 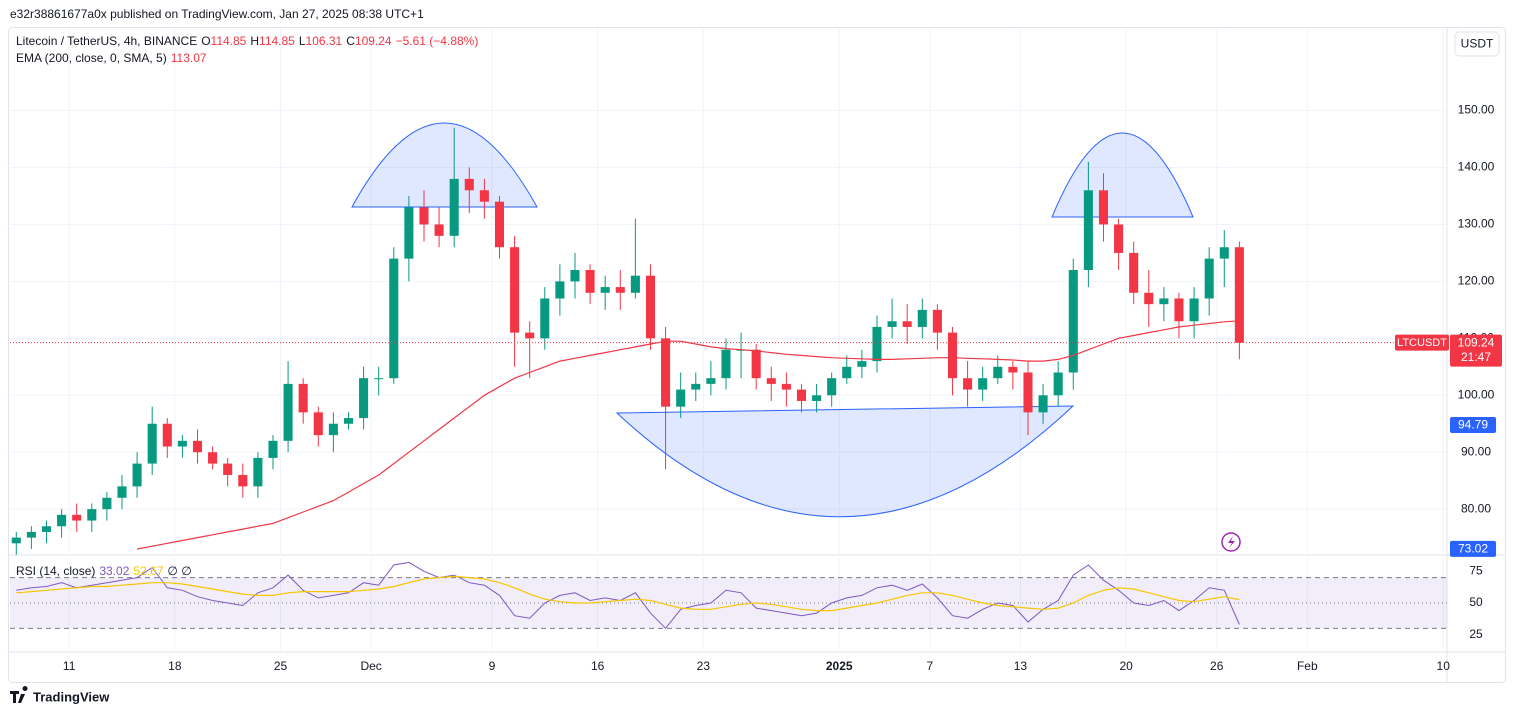 What do you see at coordinates (179, 571) in the screenshot?
I see `rsi-extra: ∅ ∅` at bounding box center [179, 571].